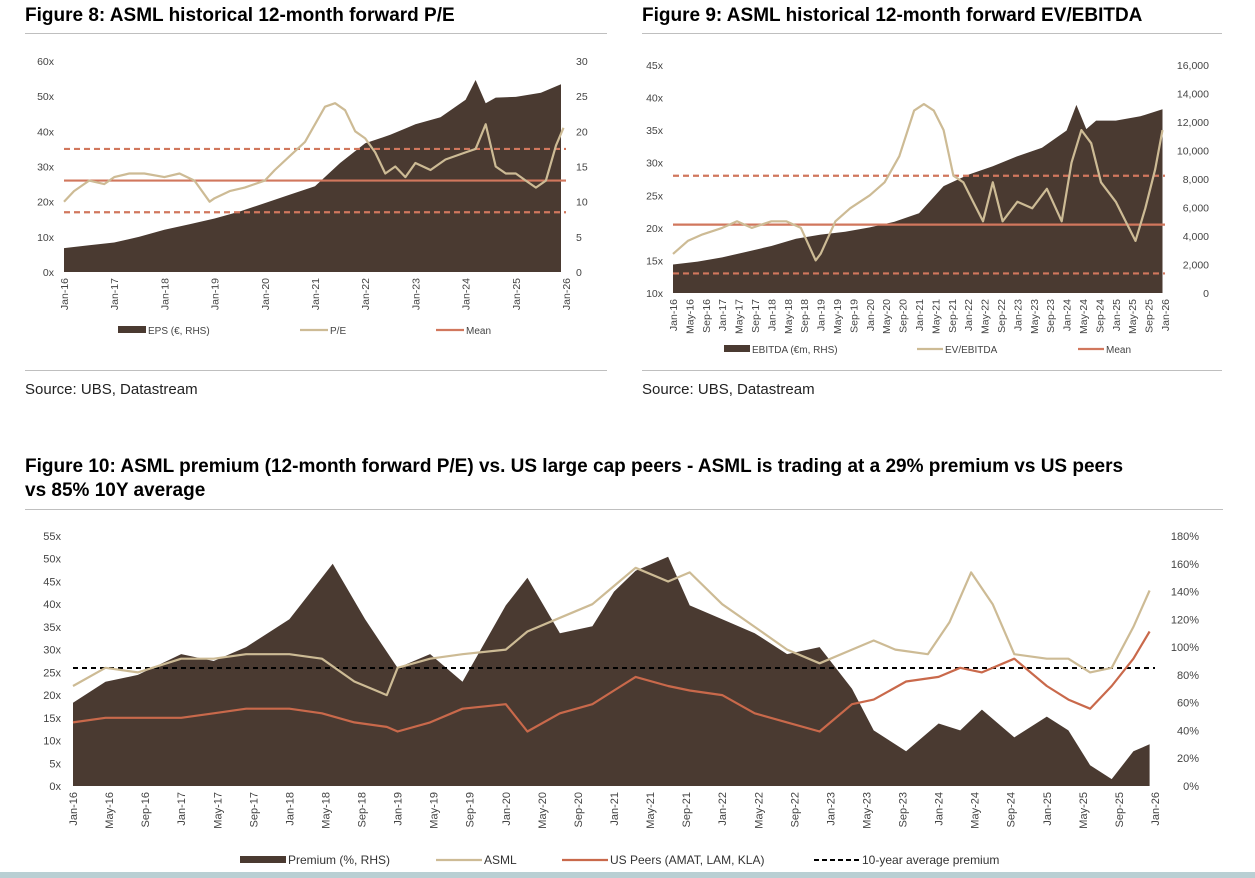 The image size is (1255, 878). I want to click on y-right-tick-label: 10, so click(582, 203).